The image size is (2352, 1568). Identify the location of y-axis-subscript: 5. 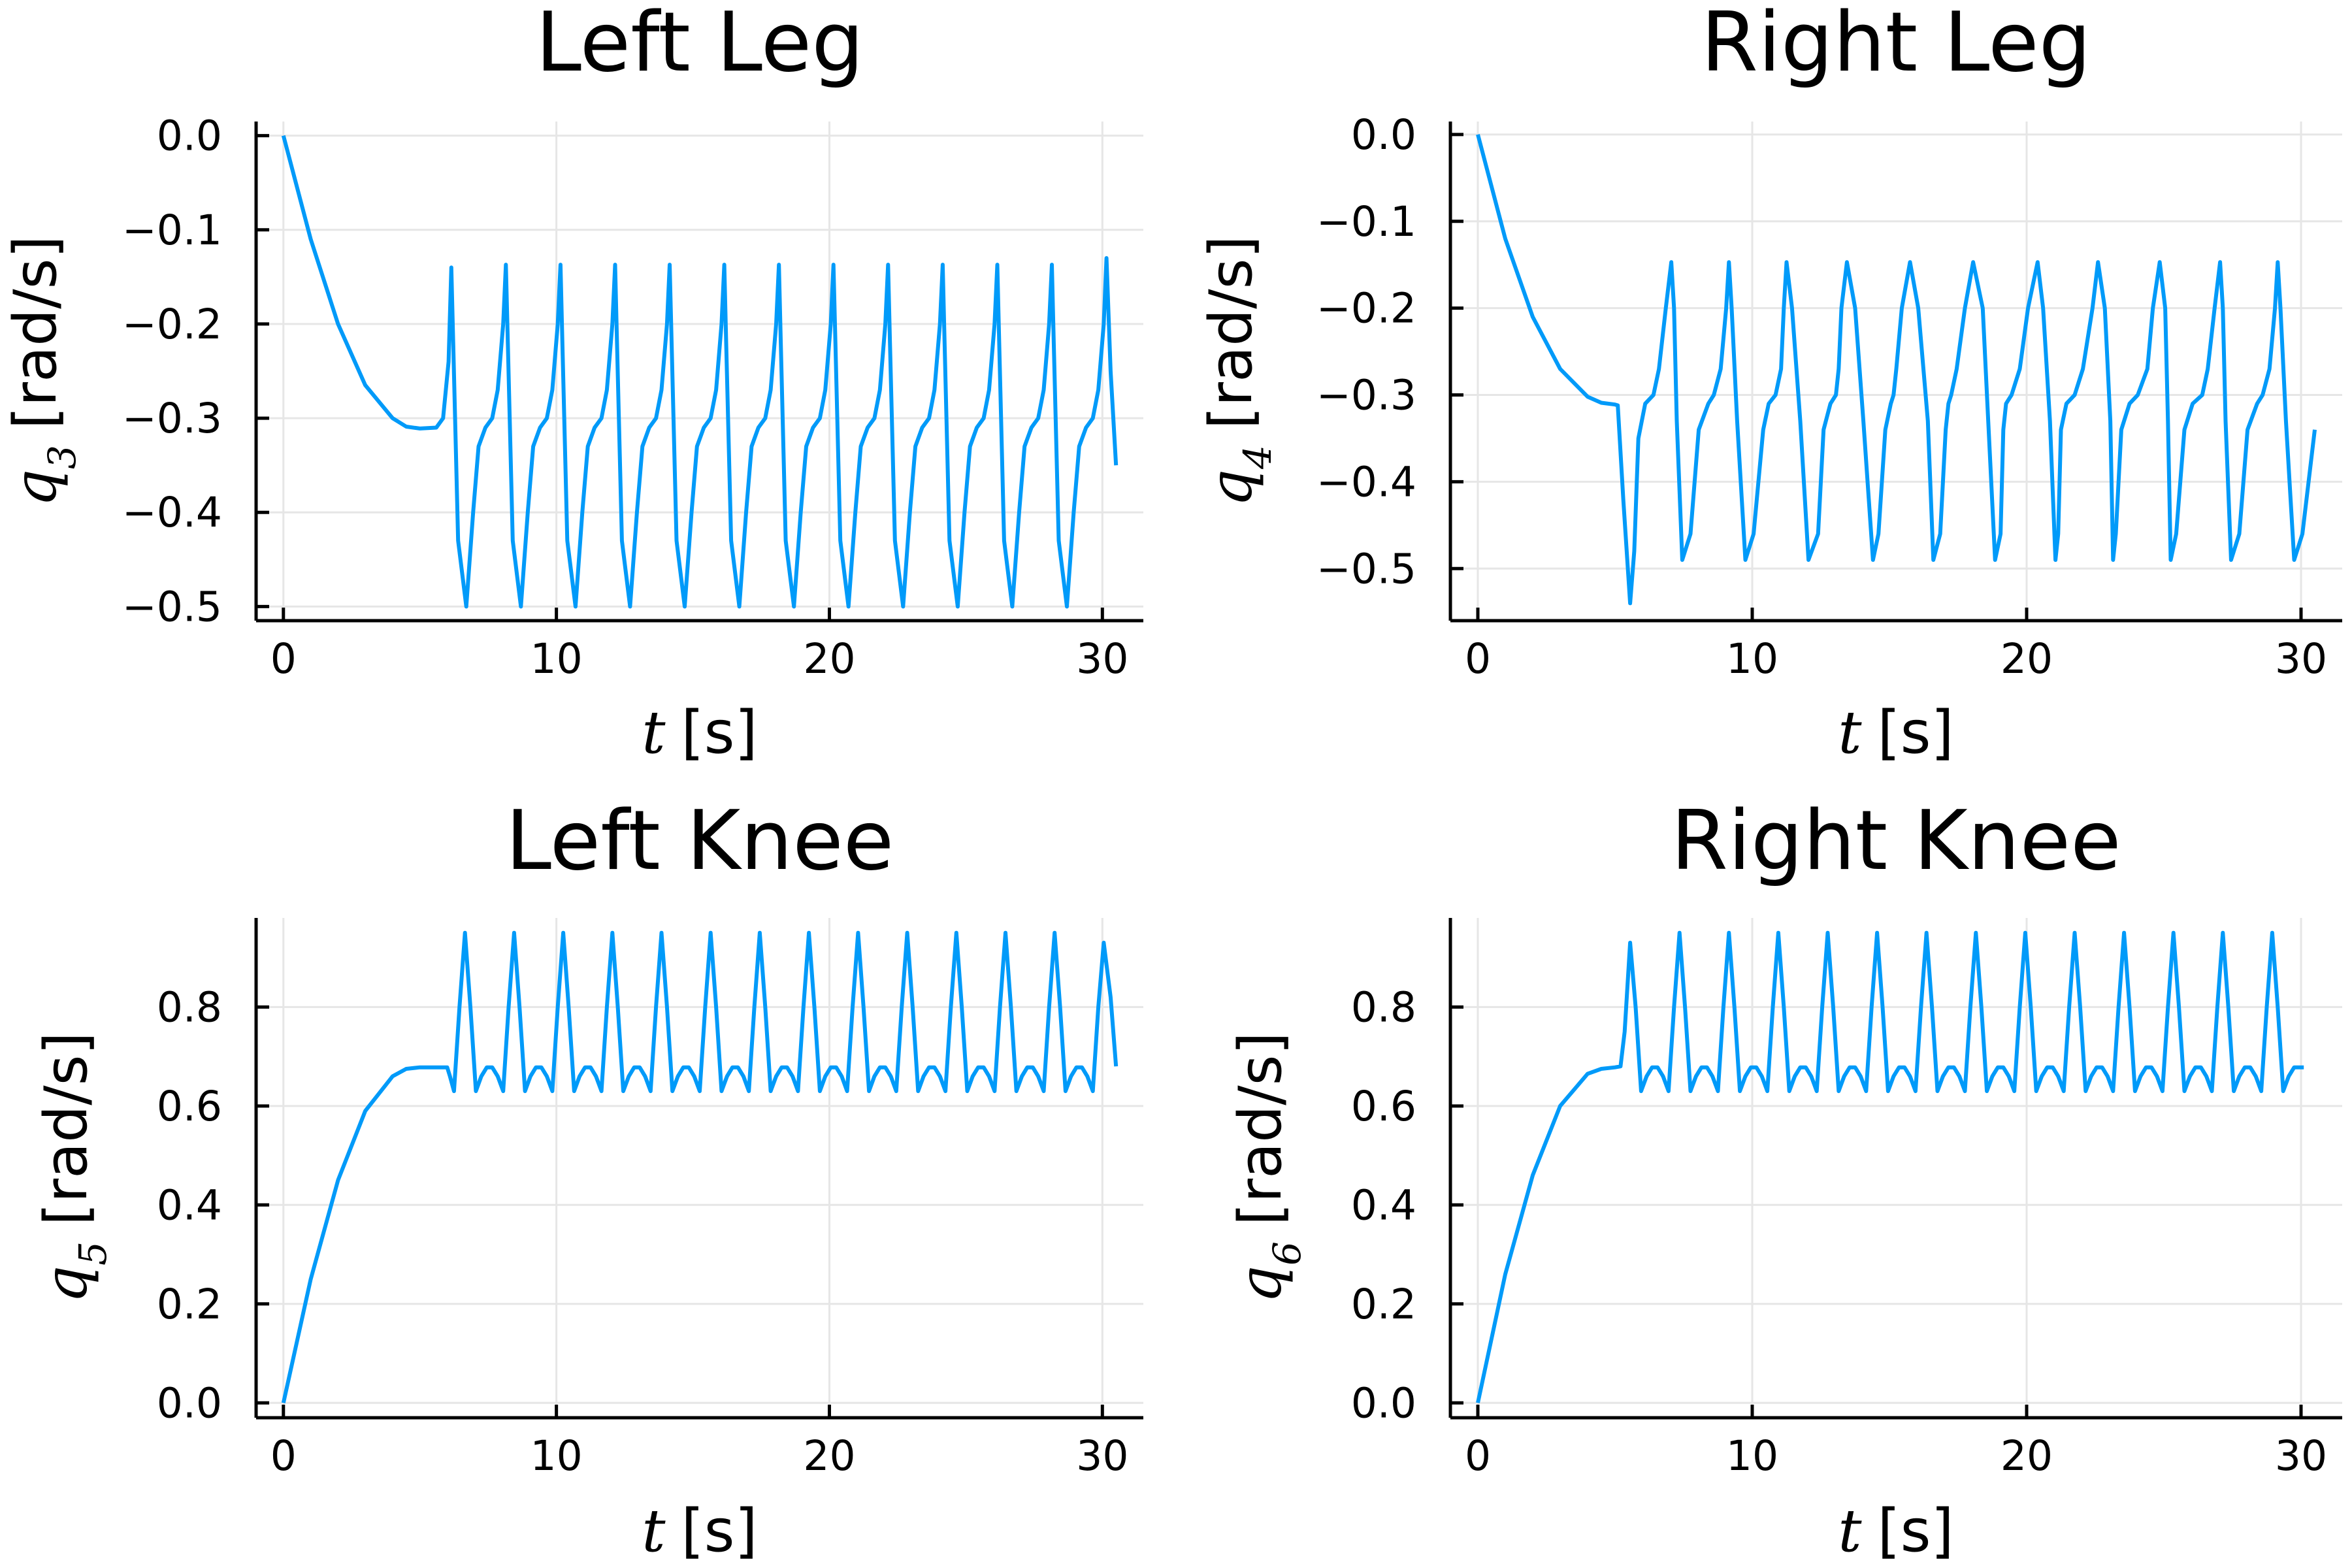
(93, 1253).